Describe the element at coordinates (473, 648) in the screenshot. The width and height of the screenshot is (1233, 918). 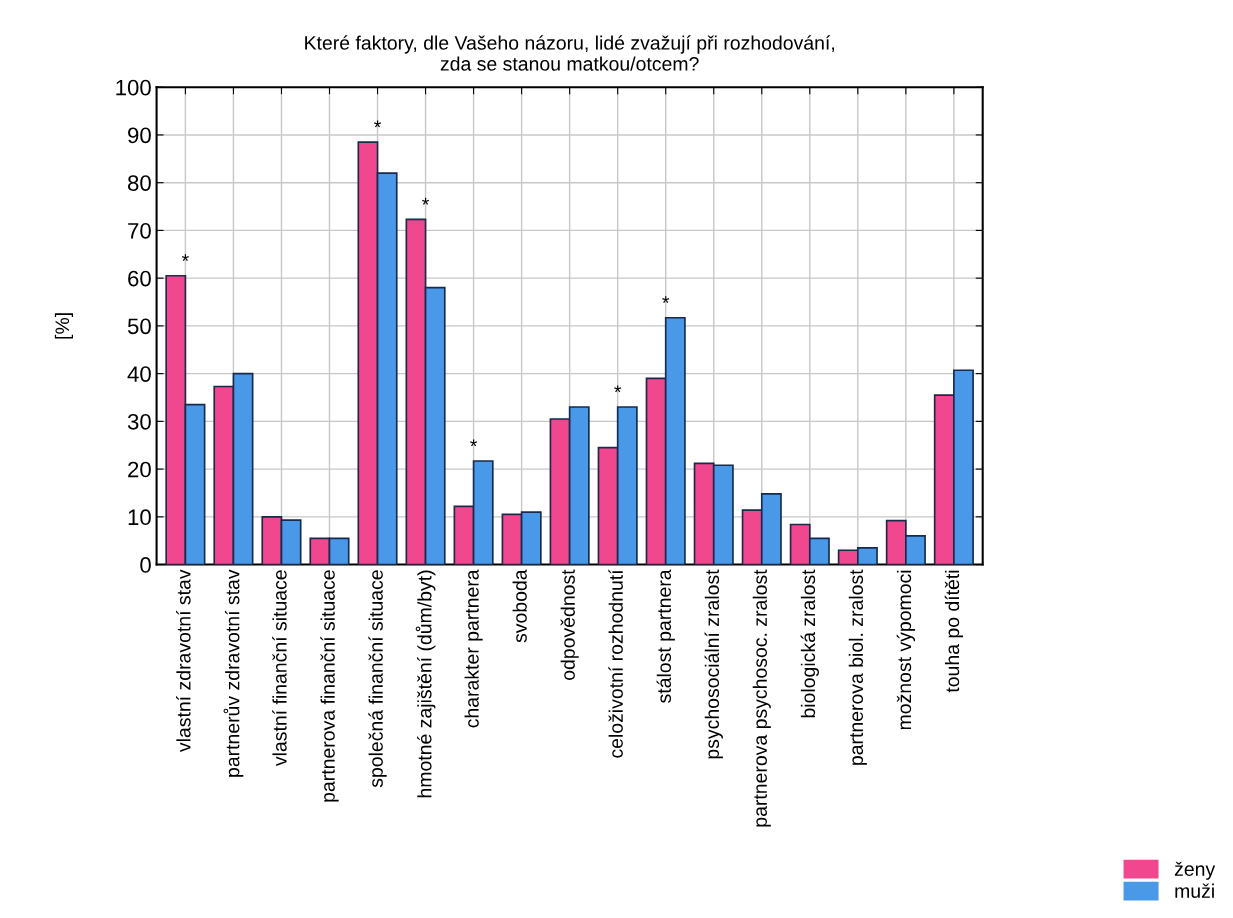
I see `x-tick-label: charakter partnera` at that location.